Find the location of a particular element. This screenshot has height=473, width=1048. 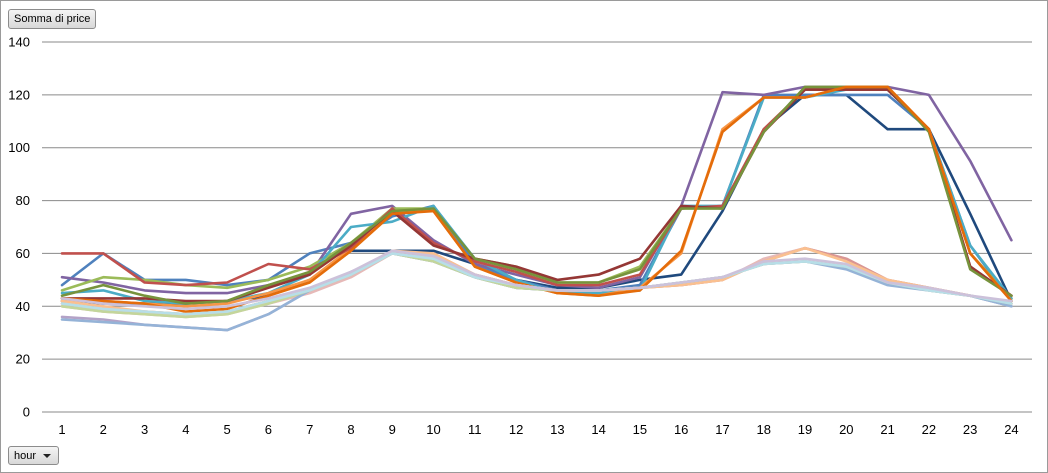

x-tick-label: 15 is located at coordinates (640, 429).